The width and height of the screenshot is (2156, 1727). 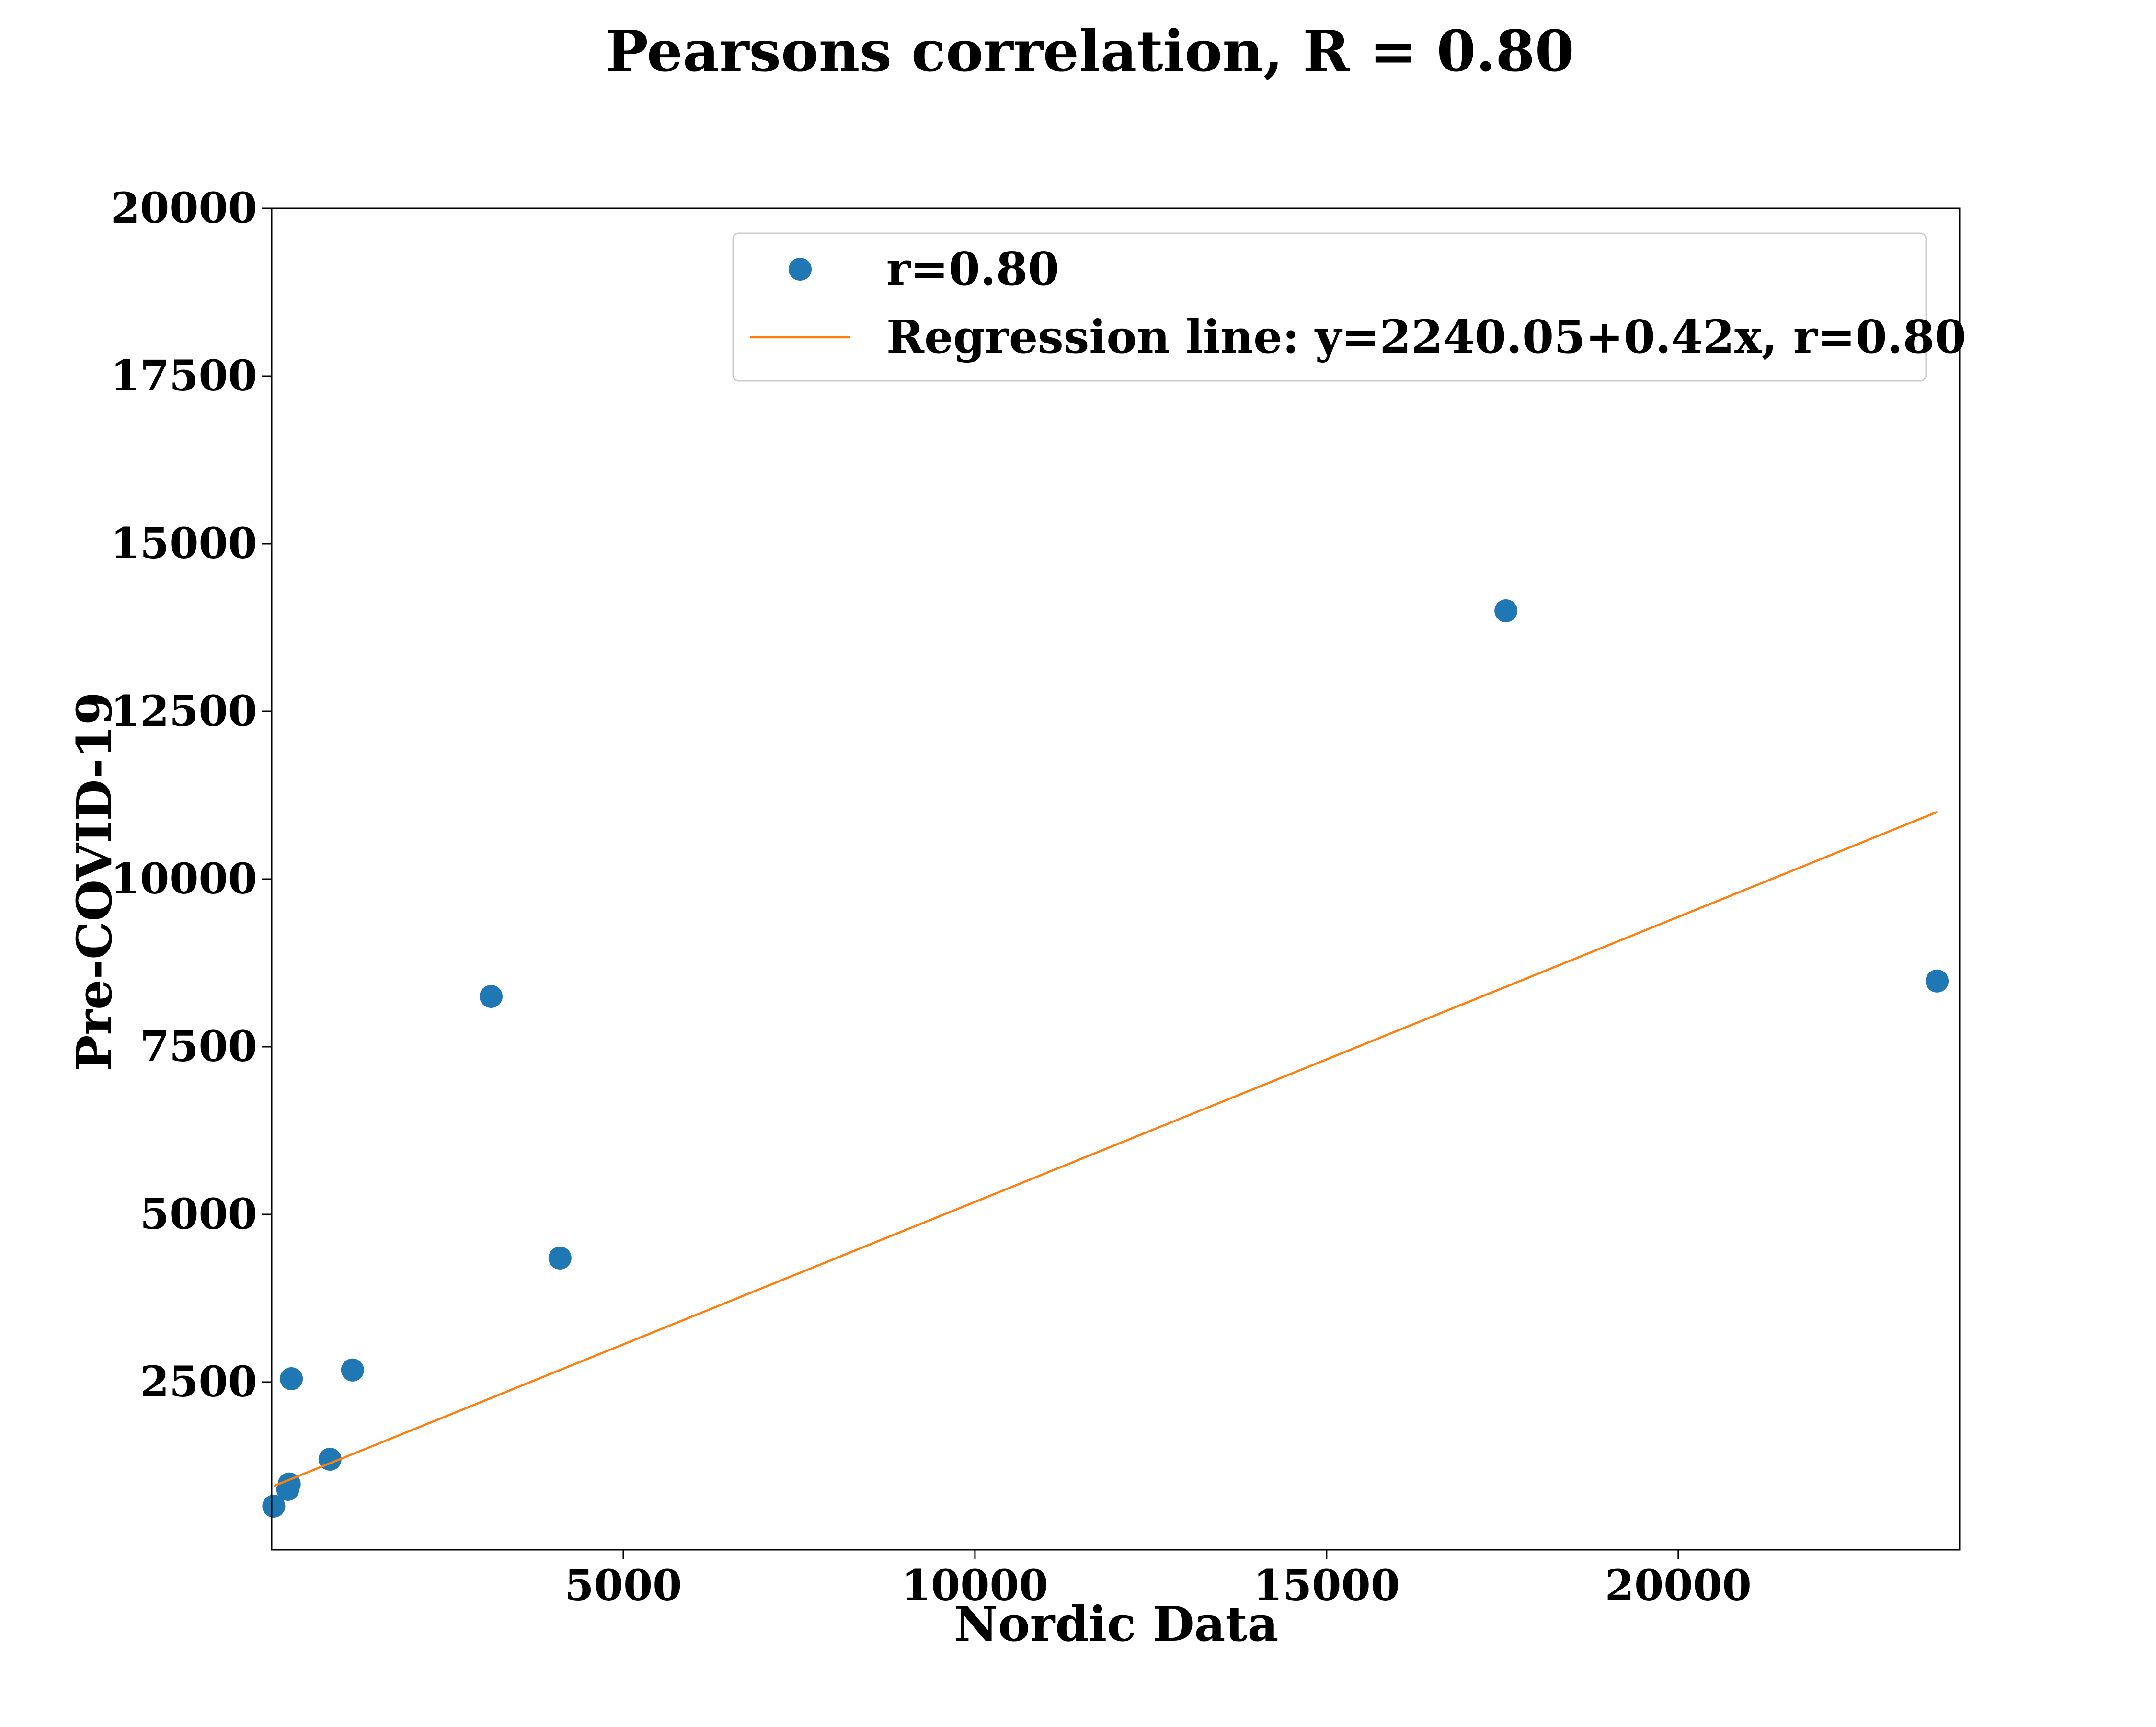 I want to click on legend-point-marker, so click(x=800, y=269).